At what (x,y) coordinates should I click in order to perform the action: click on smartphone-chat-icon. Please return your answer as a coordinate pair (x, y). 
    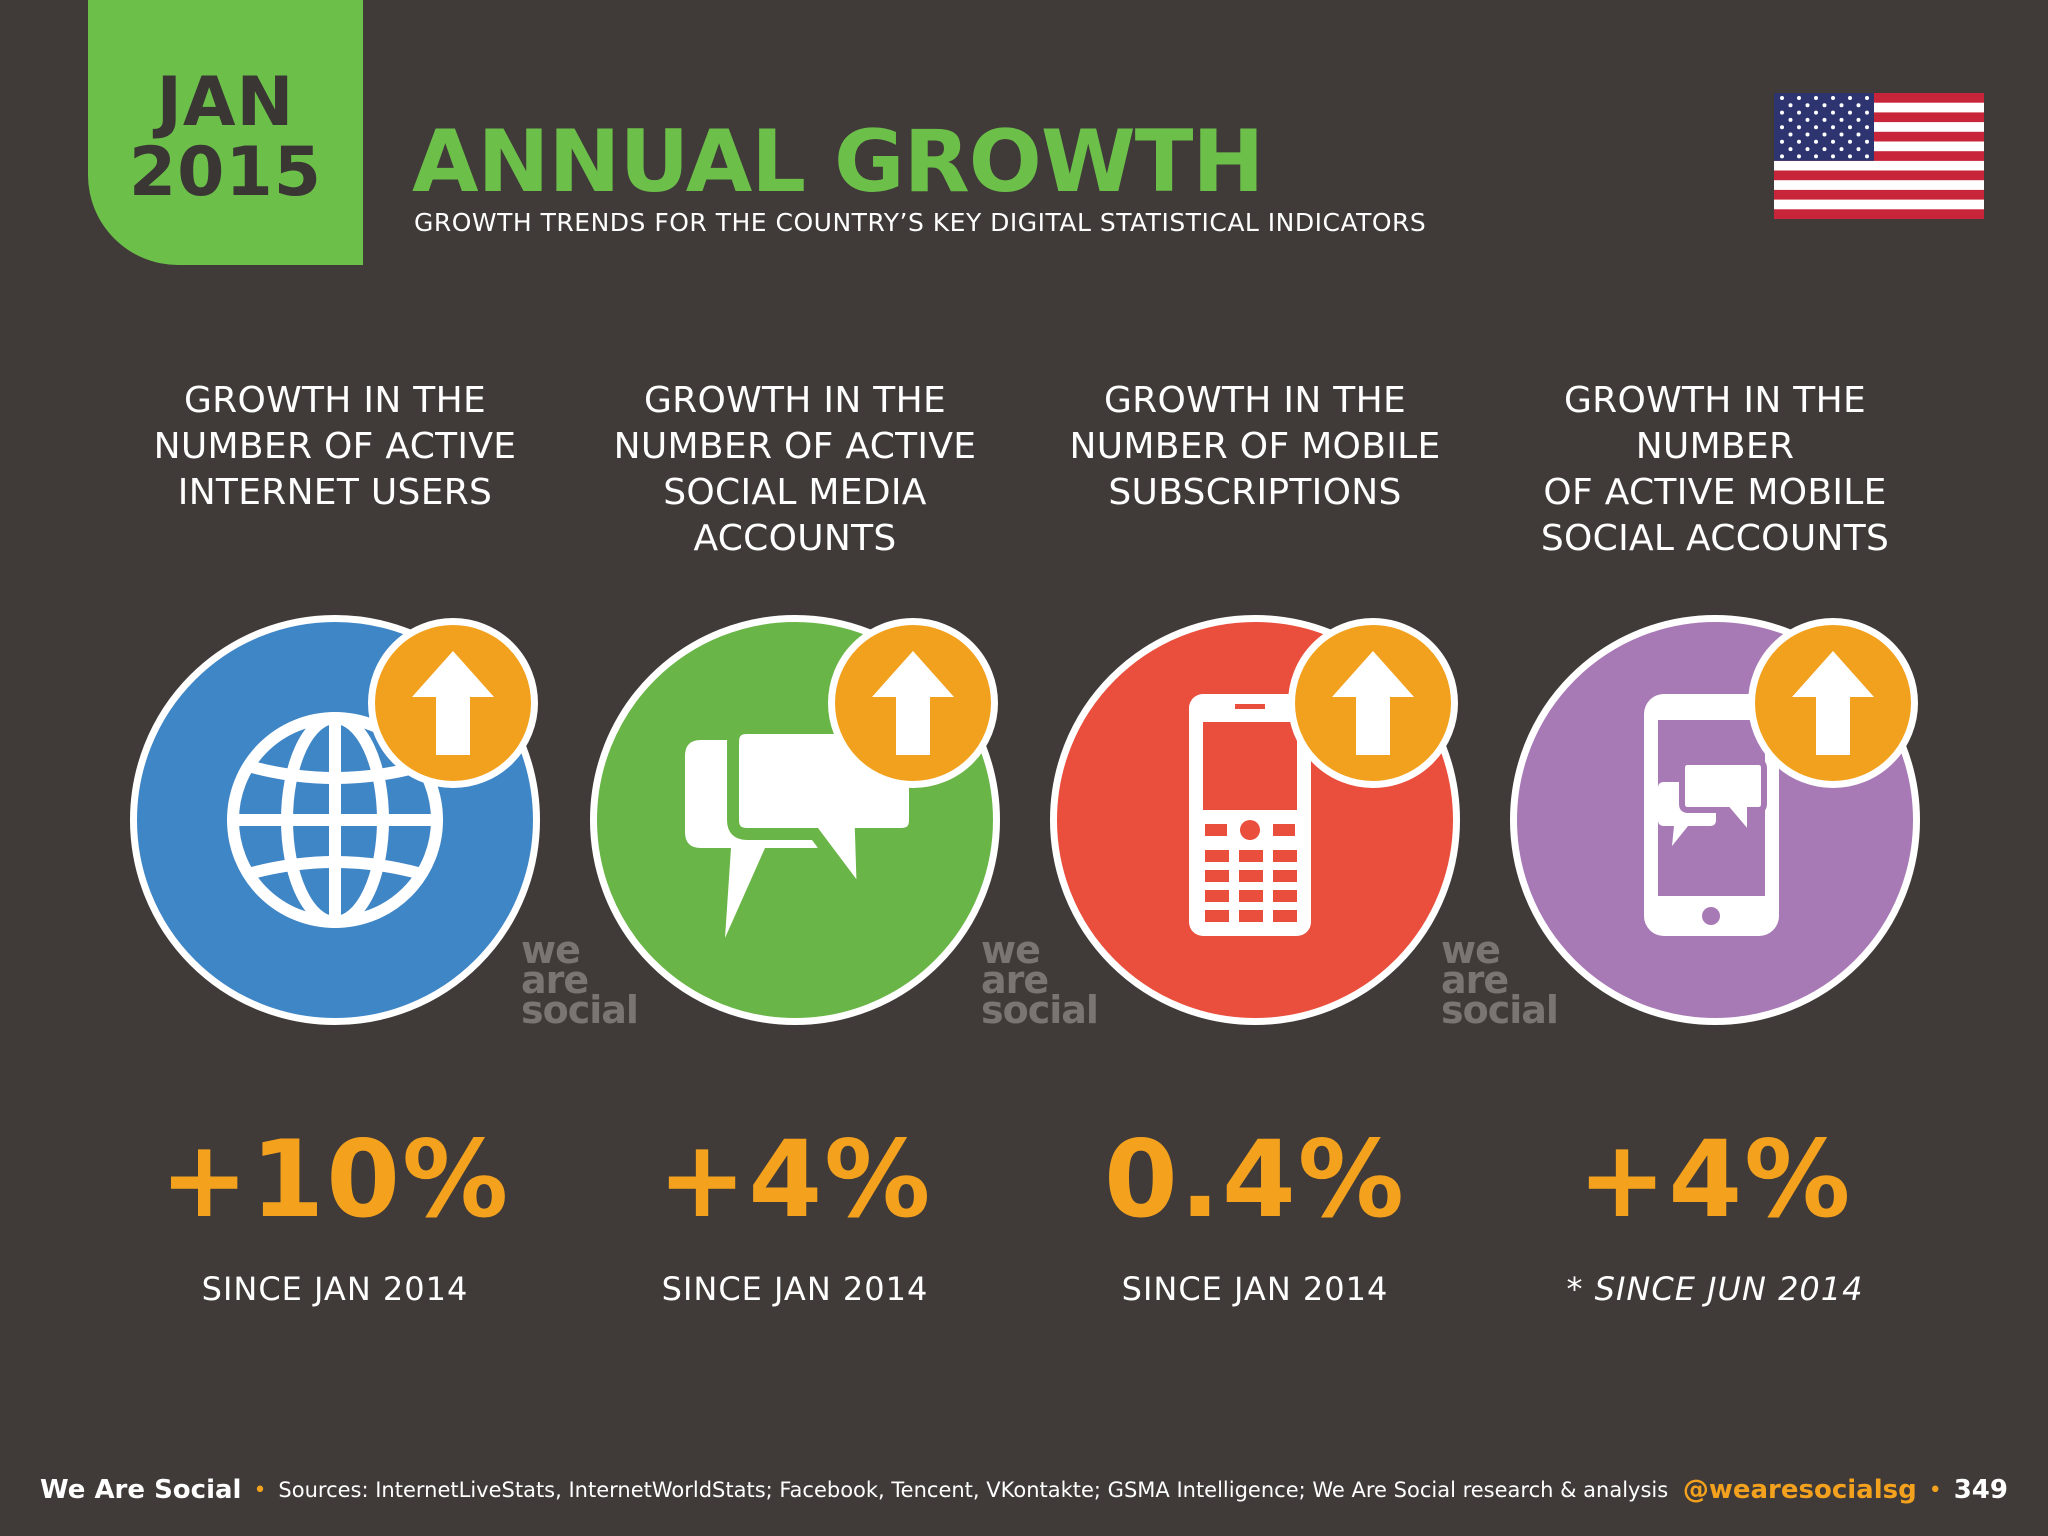
    Looking at the image, I should click on (1711, 815).